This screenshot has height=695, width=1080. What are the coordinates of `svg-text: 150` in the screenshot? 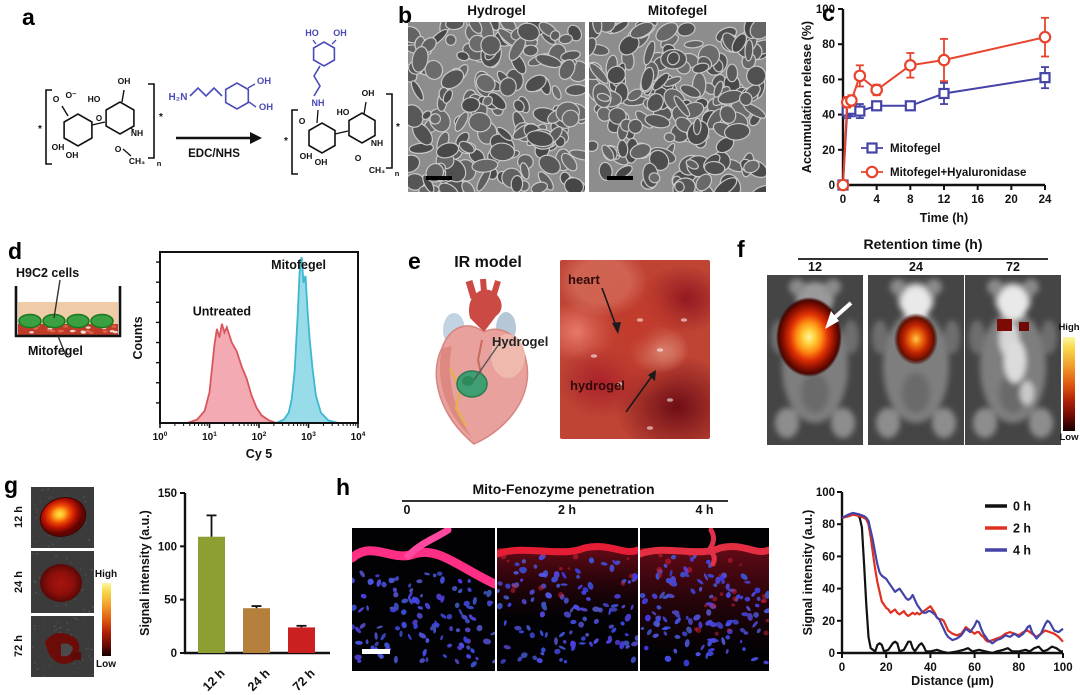 It's located at (167, 494).